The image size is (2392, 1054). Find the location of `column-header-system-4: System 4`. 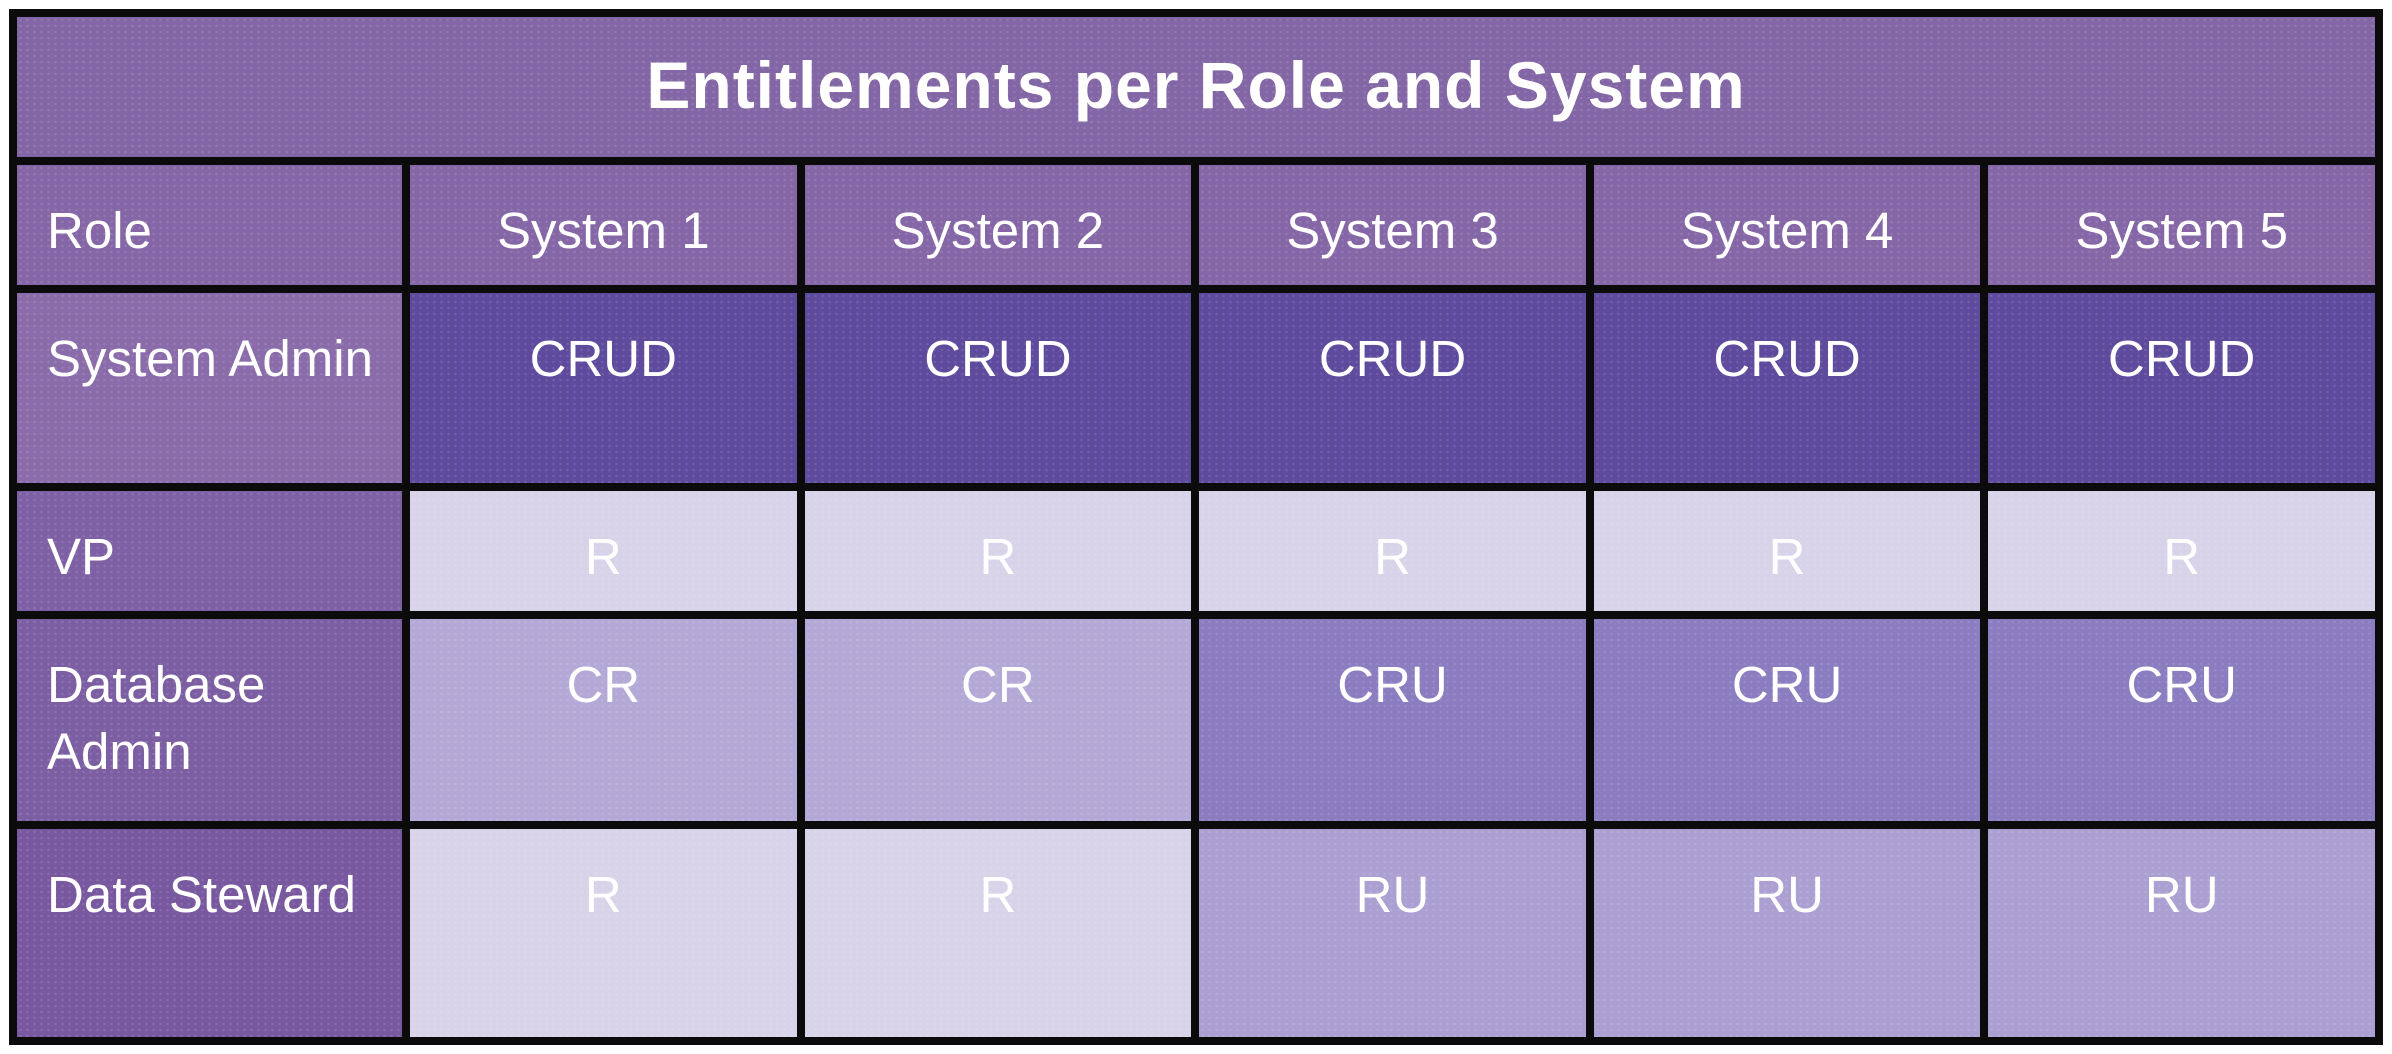

column-header-system-4: System 4 is located at coordinates (1787, 225).